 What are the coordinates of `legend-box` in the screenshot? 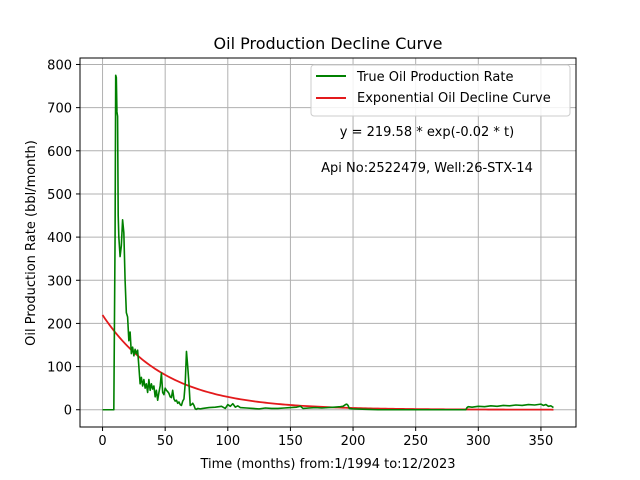 It's located at (440, 90).